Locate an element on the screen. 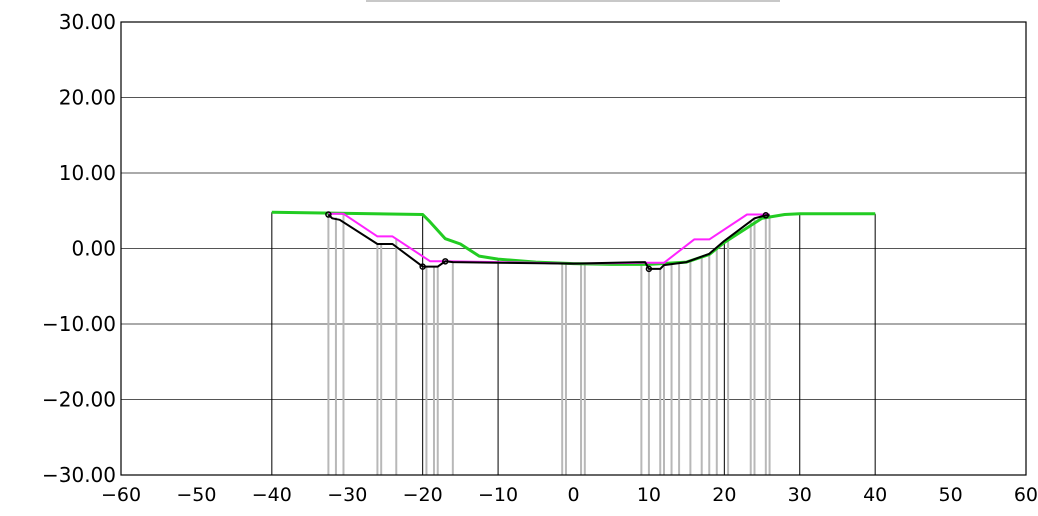  series-line-green is located at coordinates (573, 238).